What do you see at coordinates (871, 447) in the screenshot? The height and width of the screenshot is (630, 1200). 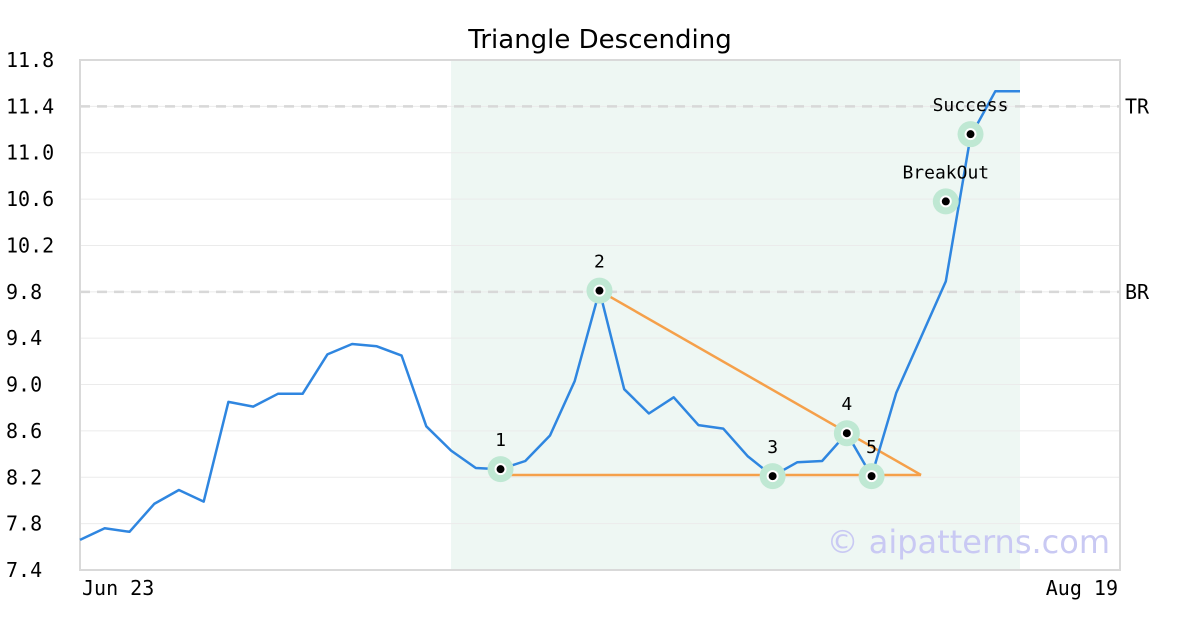 I see `point-label: 5` at bounding box center [871, 447].